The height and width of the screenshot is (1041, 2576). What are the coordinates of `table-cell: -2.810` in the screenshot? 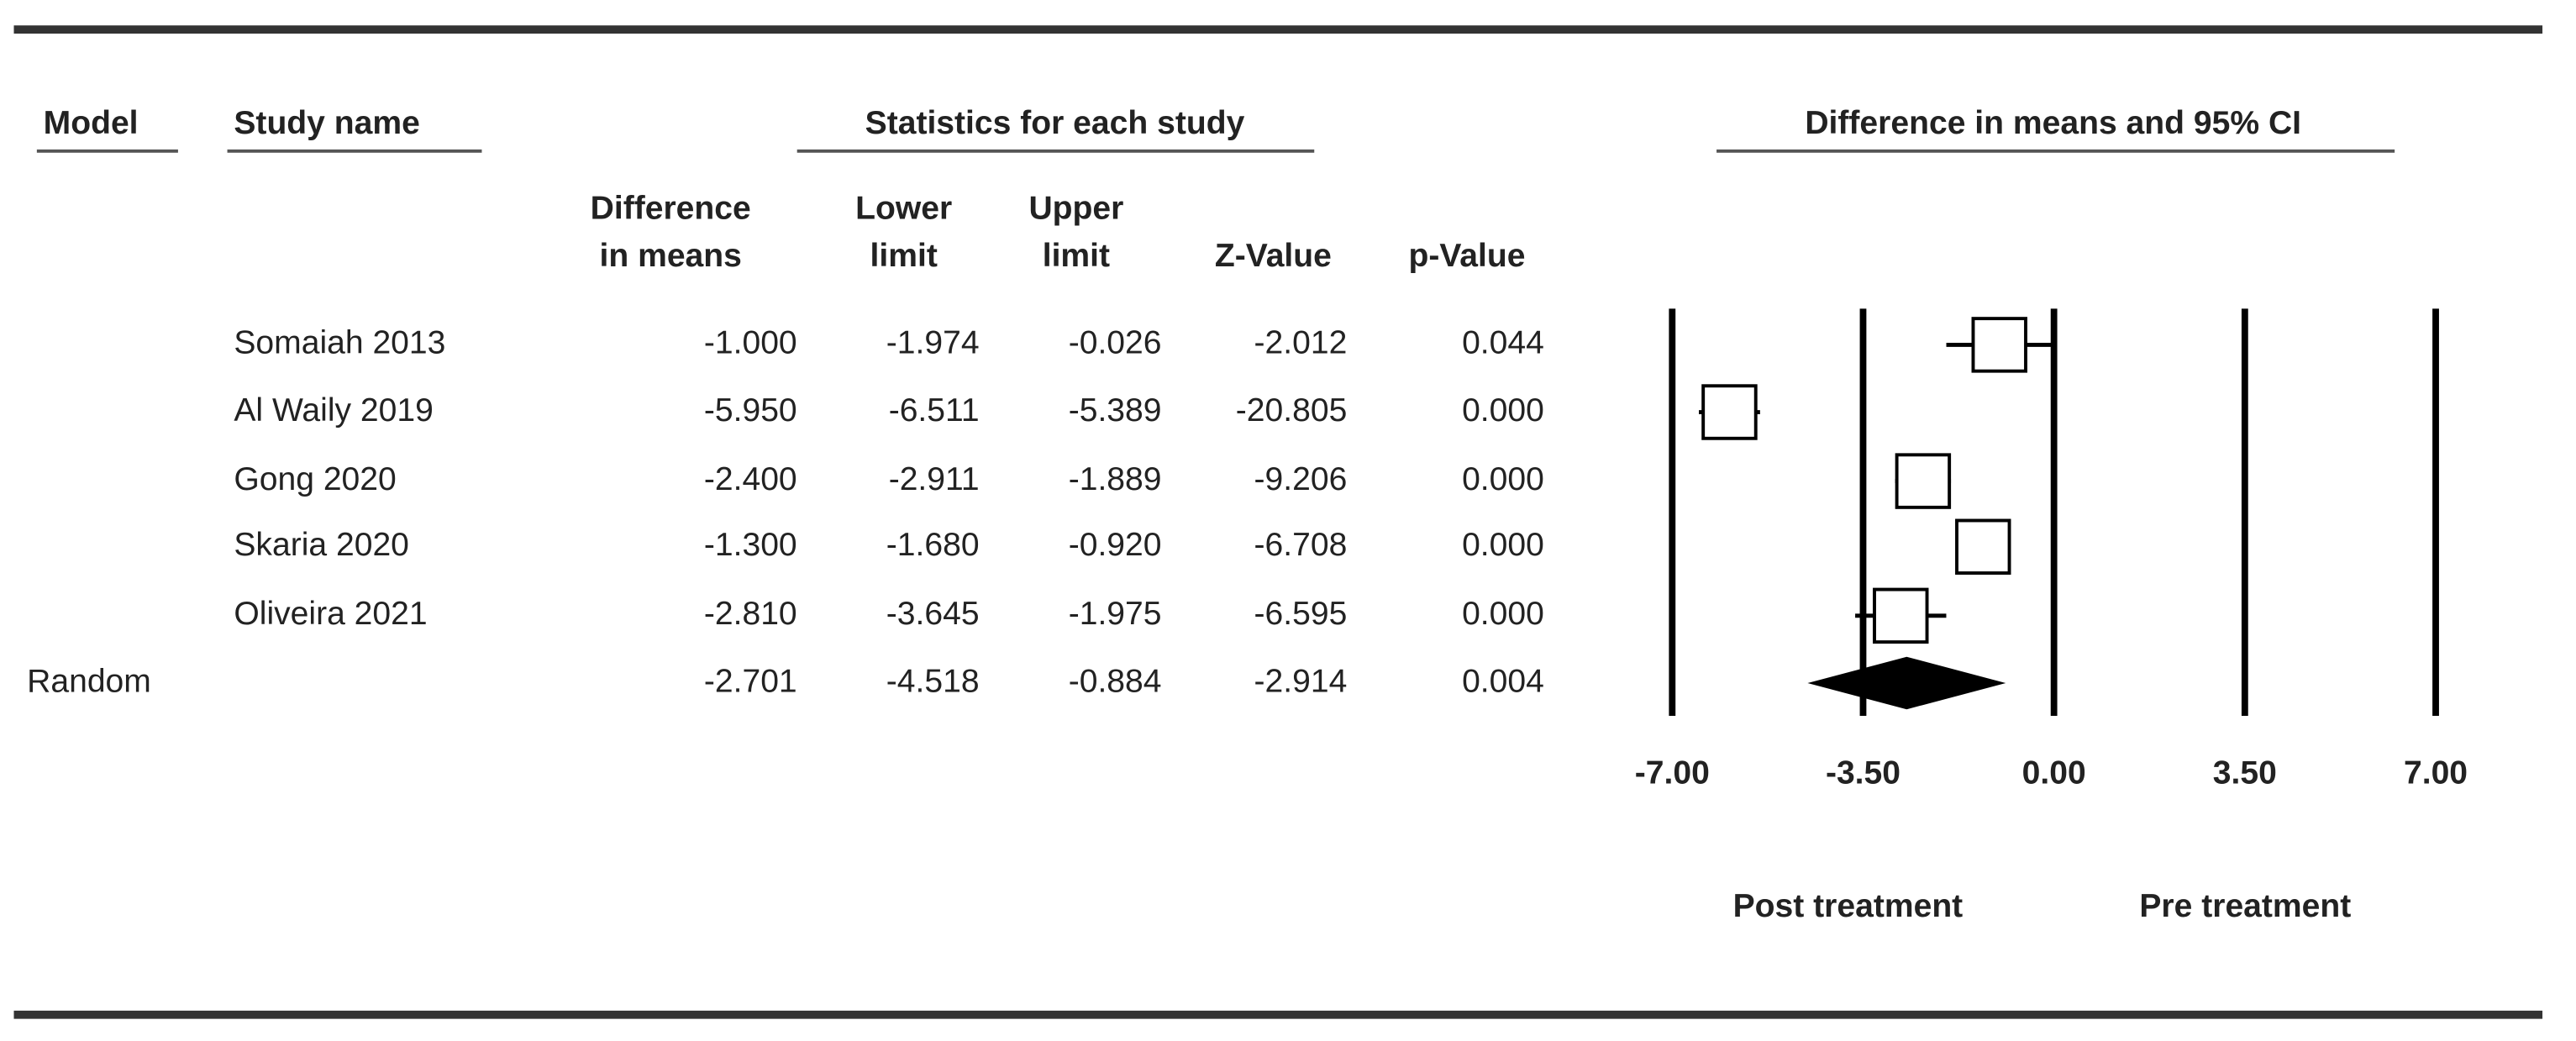 It's located at (750, 614).